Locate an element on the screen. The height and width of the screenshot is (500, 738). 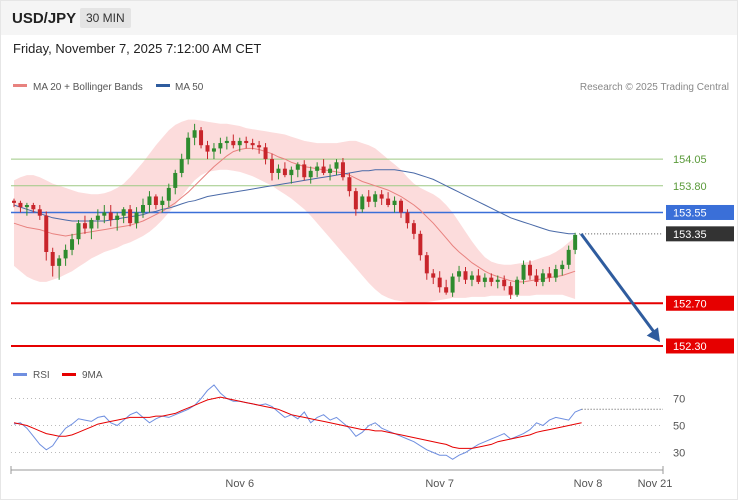
level-label: 153.55 is located at coordinates (690, 213).